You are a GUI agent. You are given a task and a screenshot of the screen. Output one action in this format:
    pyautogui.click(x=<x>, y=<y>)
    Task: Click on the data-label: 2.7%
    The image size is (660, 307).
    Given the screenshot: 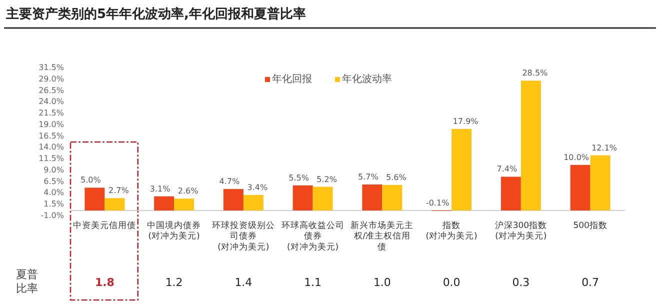 What is the action you would take?
    pyautogui.click(x=119, y=191)
    